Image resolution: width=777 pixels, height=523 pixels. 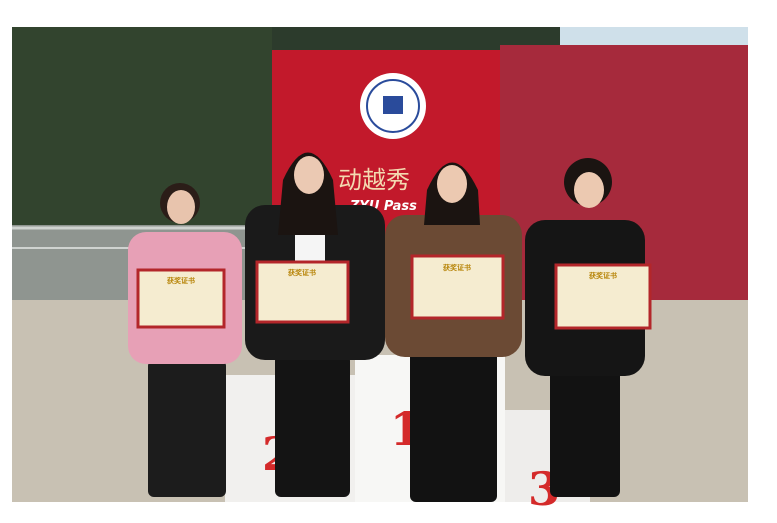 I want to click on foliage, so click(x=142, y=127).